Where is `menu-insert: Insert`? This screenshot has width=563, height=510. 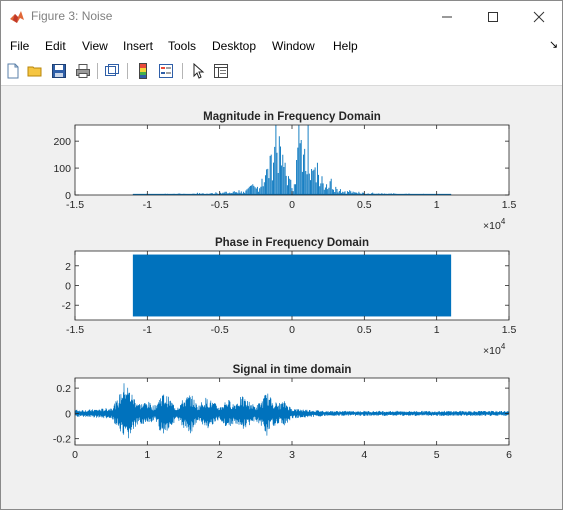 menu-insert: Insert is located at coordinates (138, 46).